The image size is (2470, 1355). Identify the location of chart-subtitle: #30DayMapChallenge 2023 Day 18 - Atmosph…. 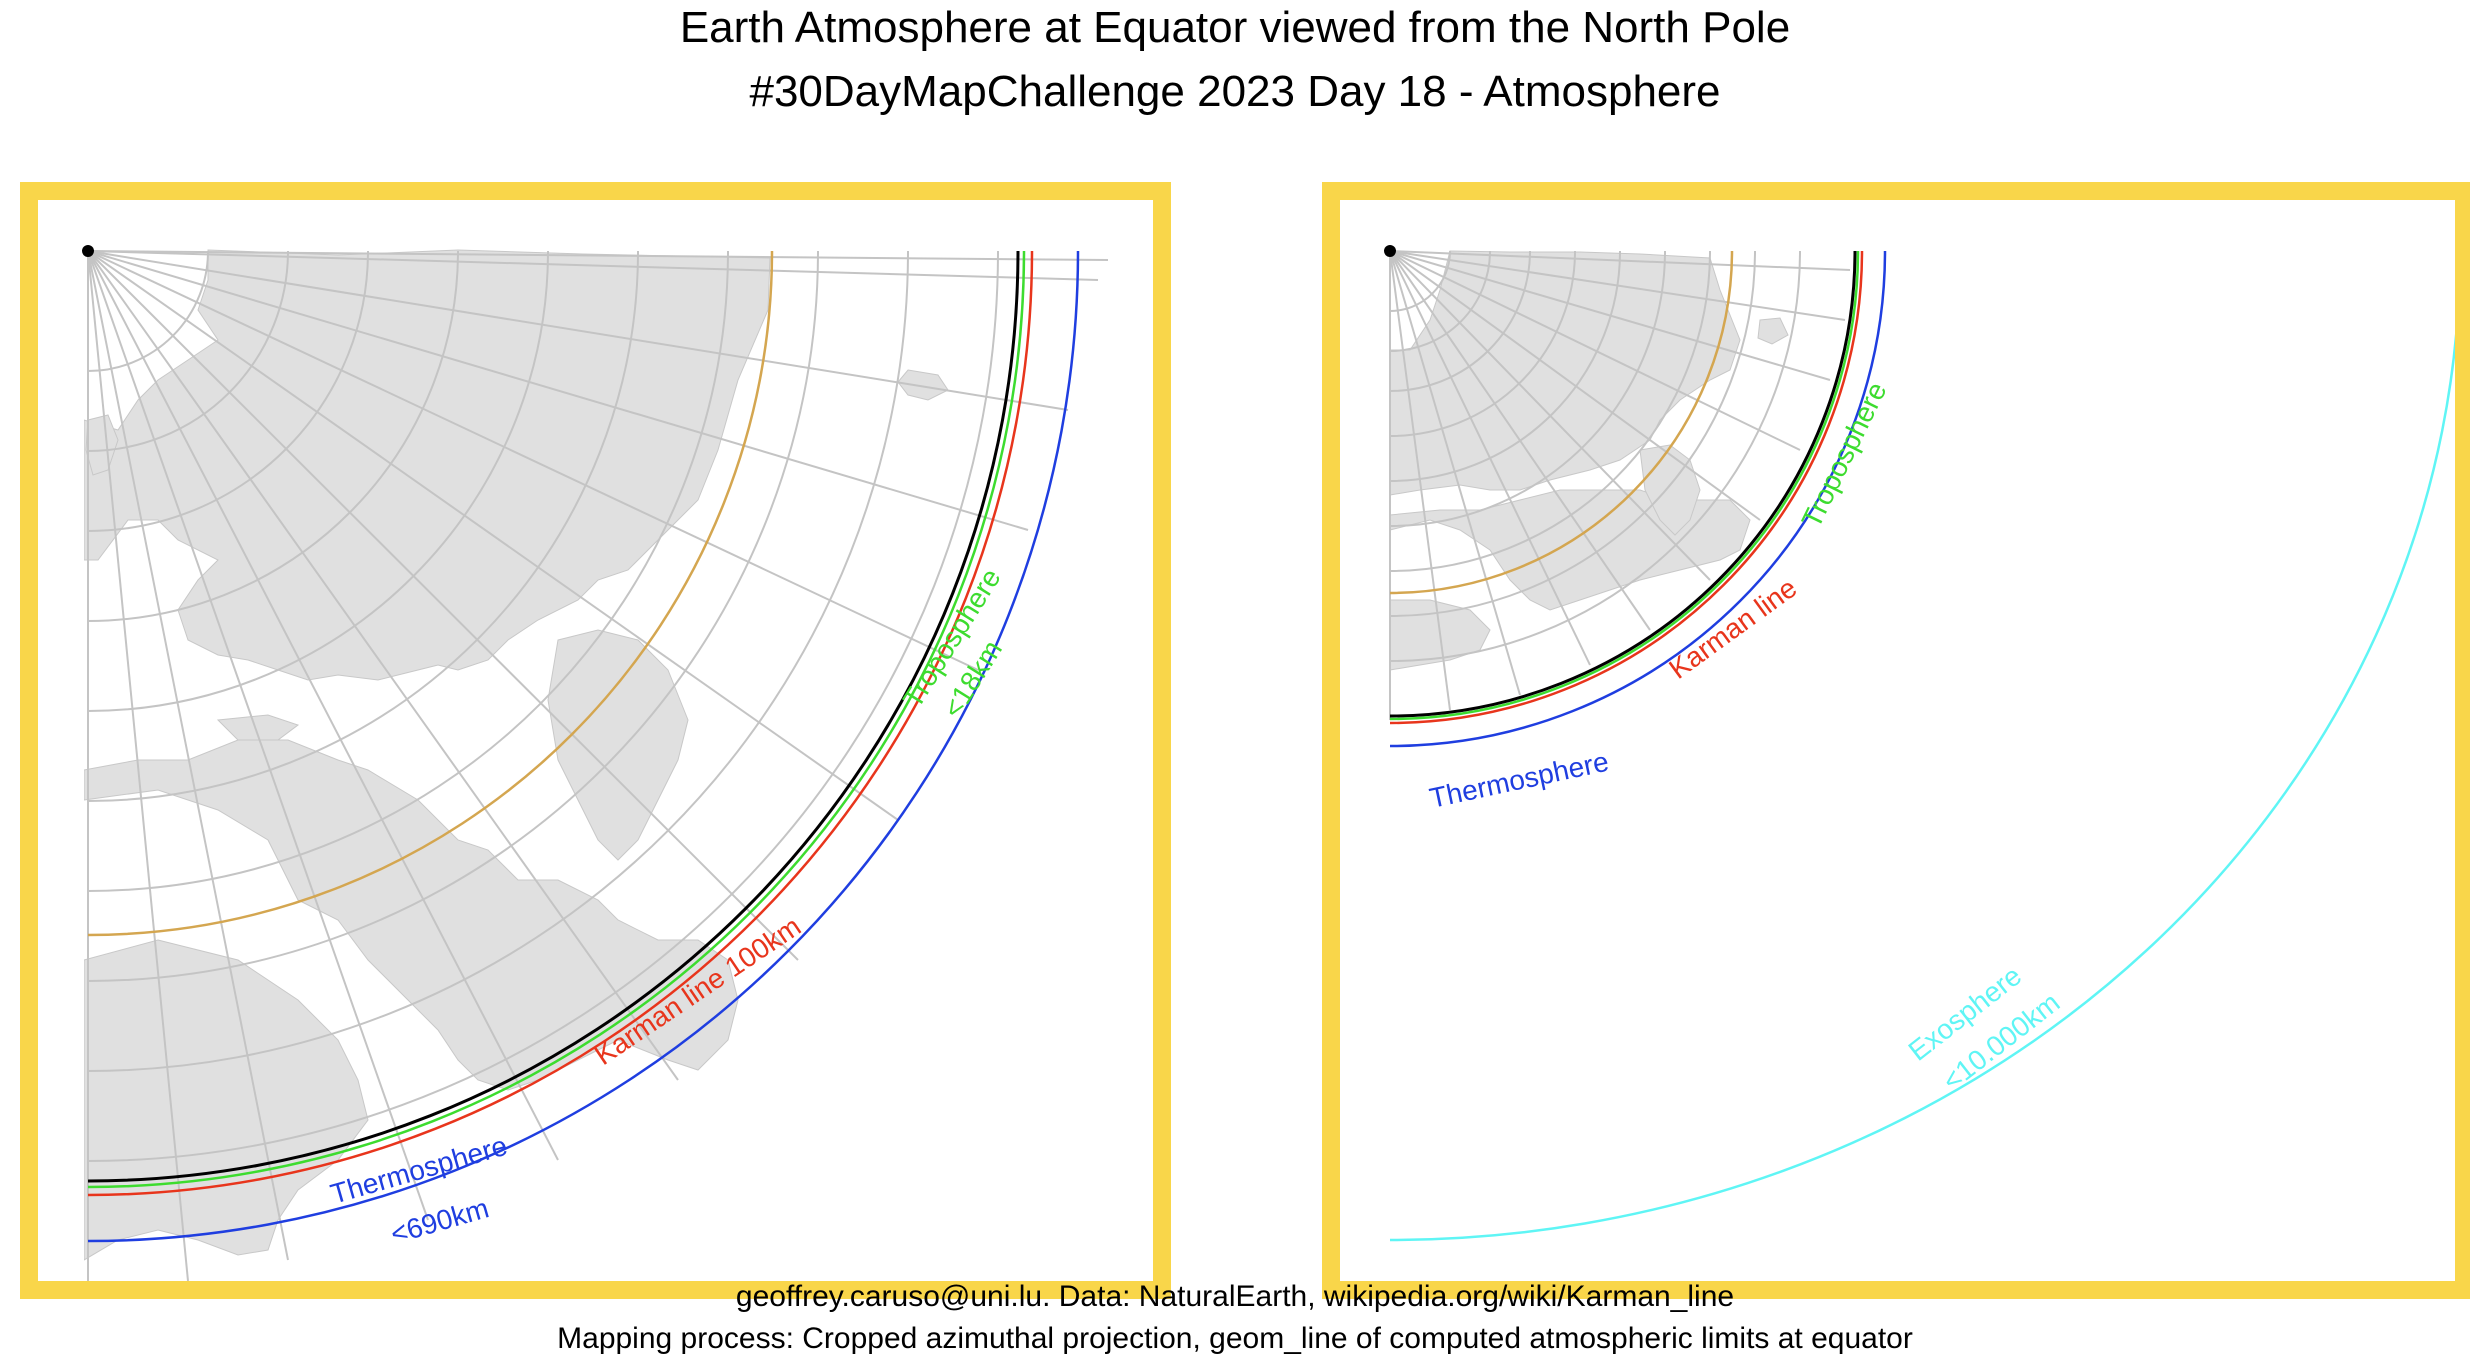
(1235, 91).